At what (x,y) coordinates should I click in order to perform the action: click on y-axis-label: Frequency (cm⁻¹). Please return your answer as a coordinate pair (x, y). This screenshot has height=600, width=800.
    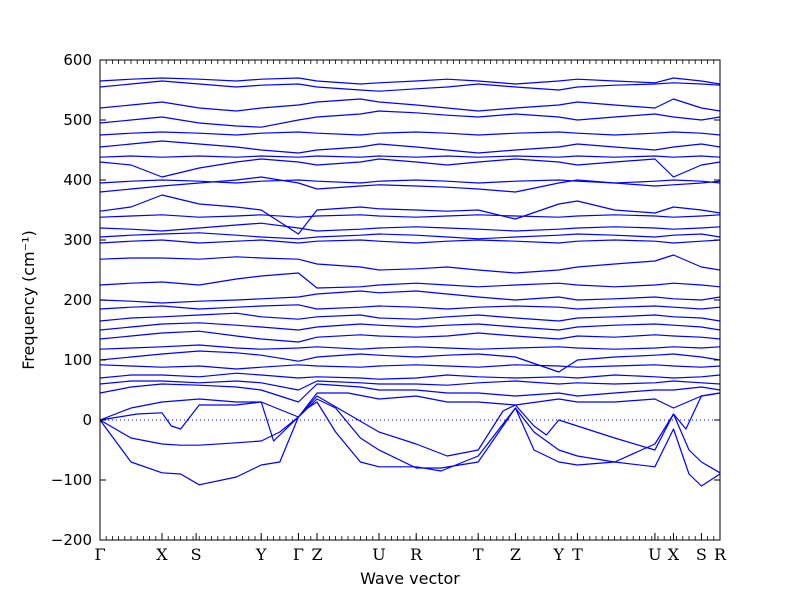
    Looking at the image, I should click on (28, 299).